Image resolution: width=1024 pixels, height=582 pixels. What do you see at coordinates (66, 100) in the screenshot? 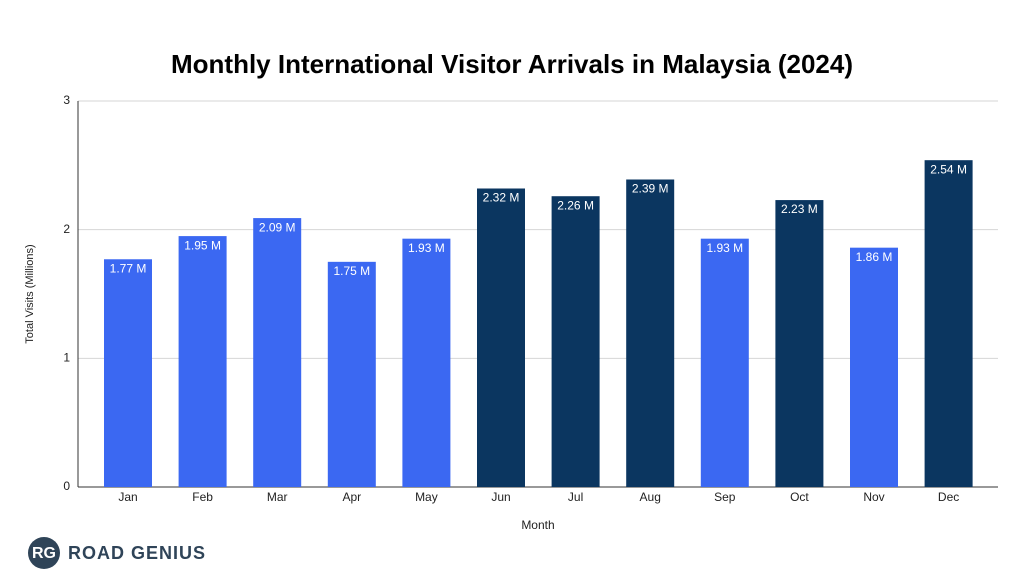
I see `y-tick-label: 3` at bounding box center [66, 100].